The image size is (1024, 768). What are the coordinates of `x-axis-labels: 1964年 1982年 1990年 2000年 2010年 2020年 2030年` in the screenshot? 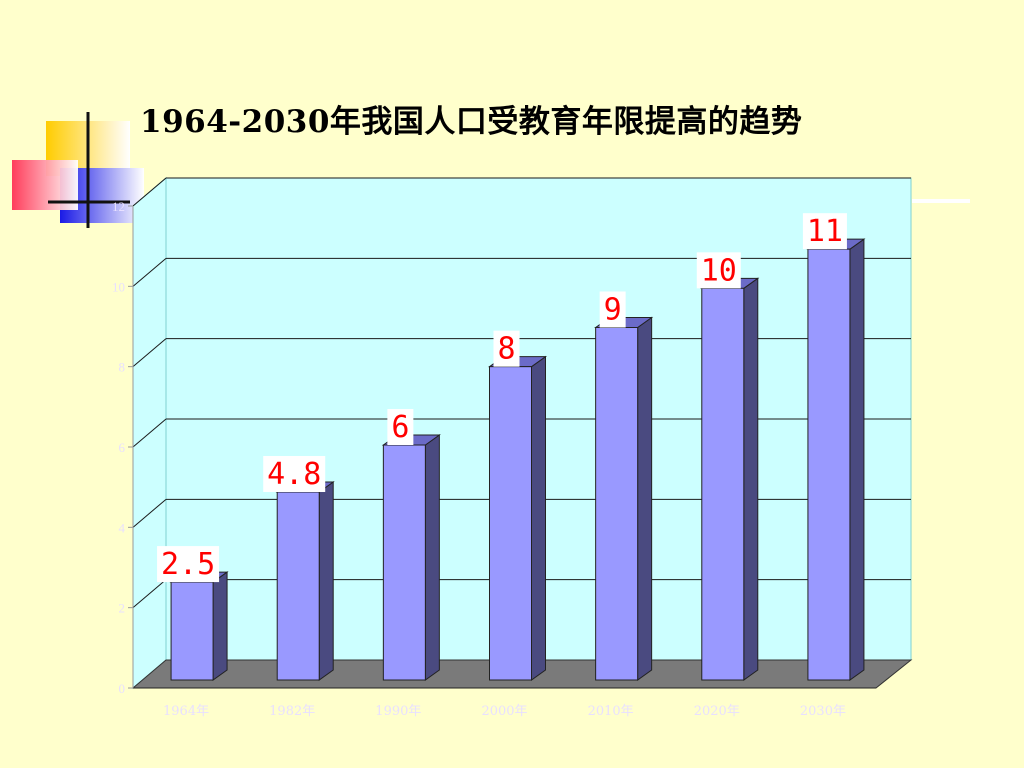 It's located at (504, 711).